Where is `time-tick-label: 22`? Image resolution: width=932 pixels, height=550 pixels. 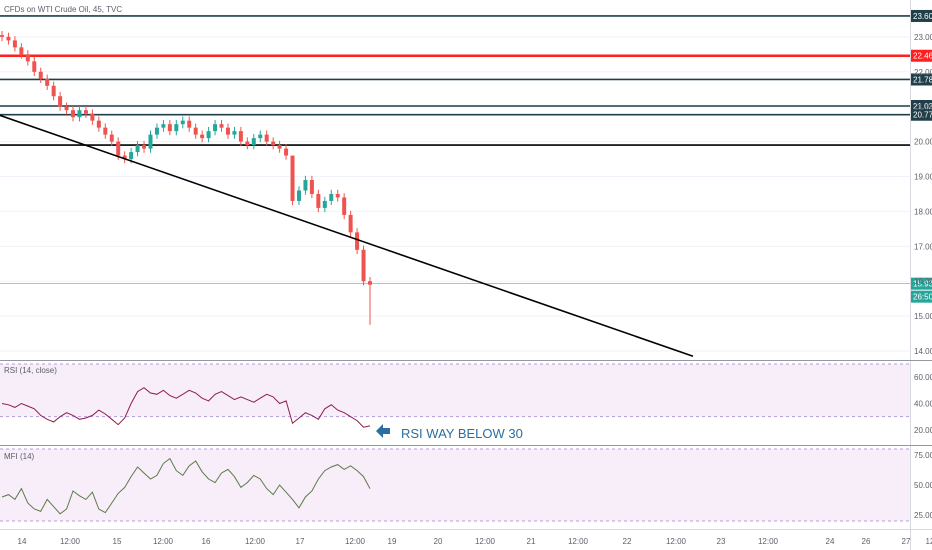 time-tick-label: 22 is located at coordinates (627, 541).